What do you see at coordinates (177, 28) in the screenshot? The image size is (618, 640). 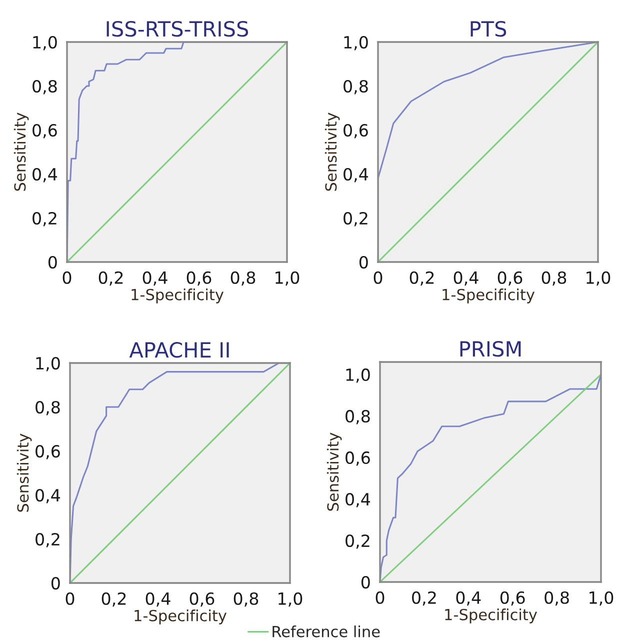 I see `chart-title: ISS-RTS-TRISS` at bounding box center [177, 28].